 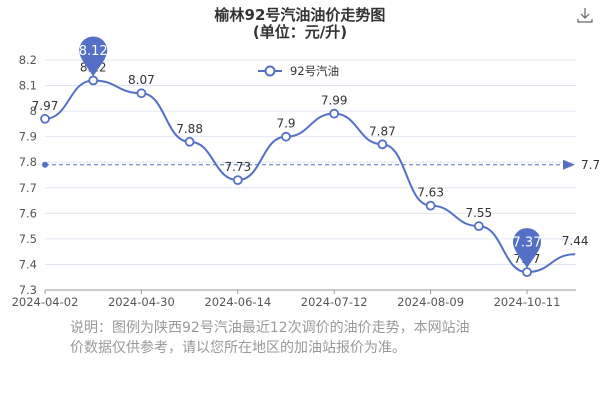 I want to click on max-pin-label: 8.12, so click(x=93, y=51).